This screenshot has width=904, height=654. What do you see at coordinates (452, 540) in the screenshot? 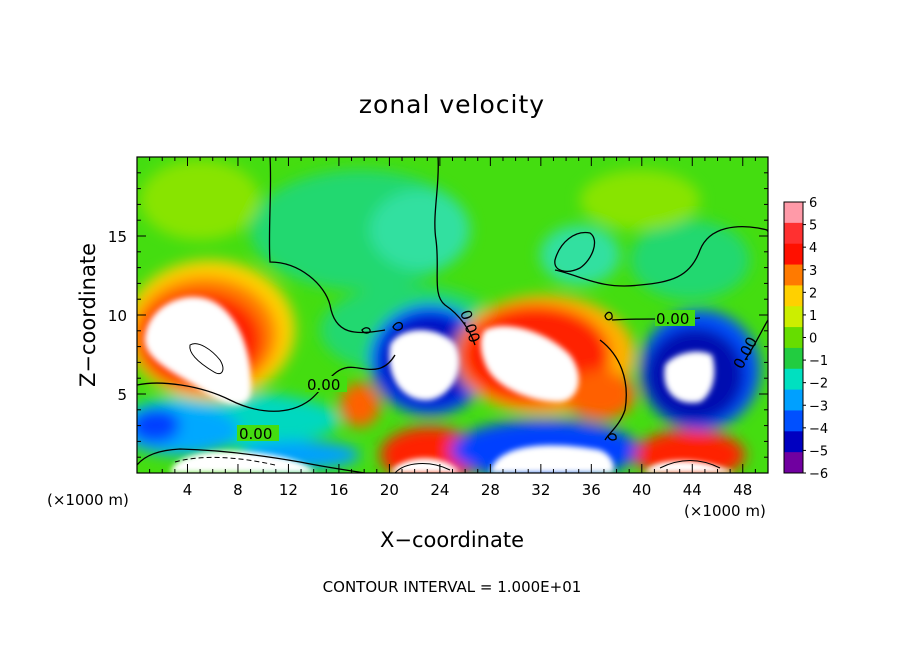
I see `x-axis-label: X−coordinate` at bounding box center [452, 540].